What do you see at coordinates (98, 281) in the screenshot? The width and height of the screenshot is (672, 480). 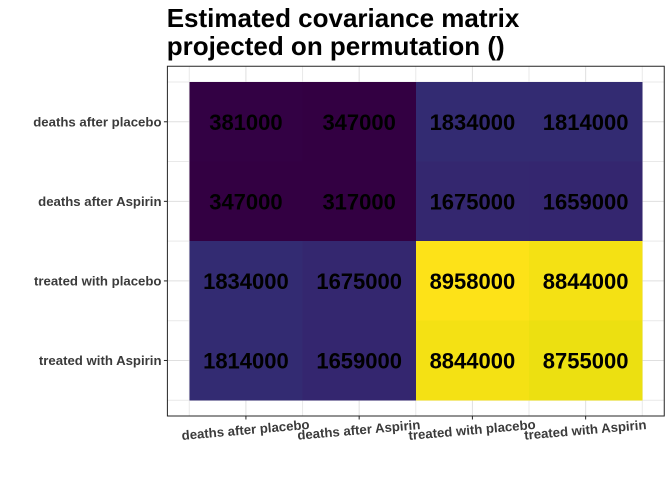 I see `svg-text: treated with placebo` at bounding box center [98, 281].